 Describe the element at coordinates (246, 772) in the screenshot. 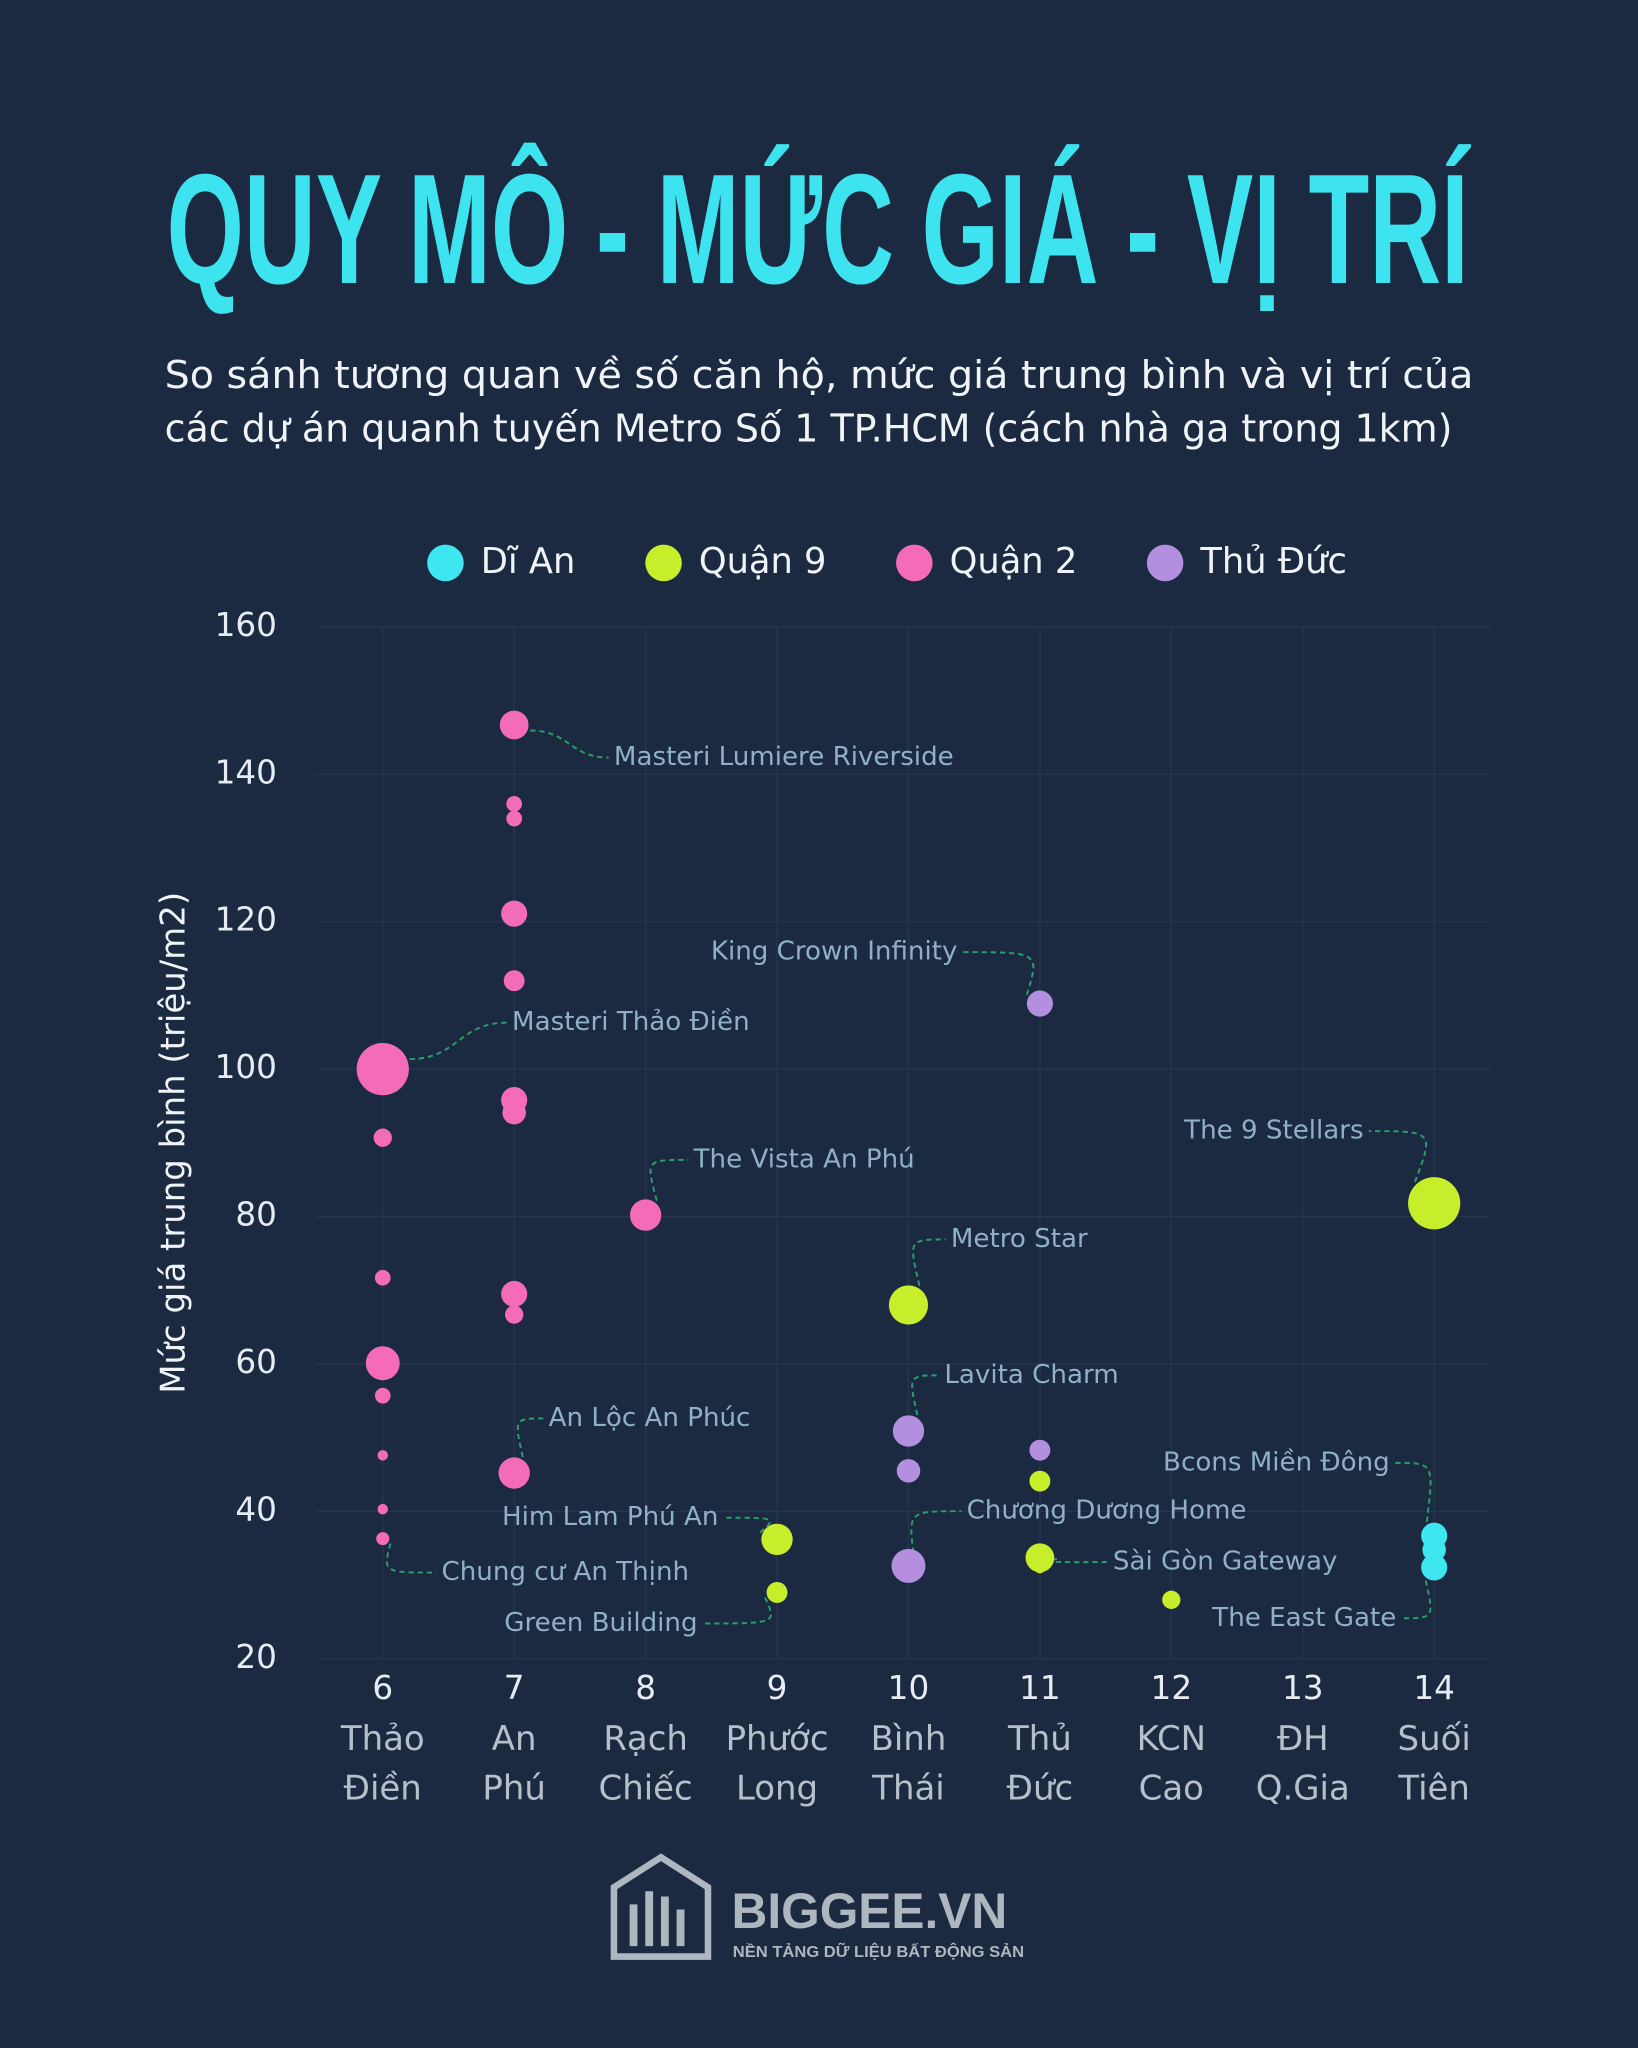

I see `y-tick-label: 140` at that location.